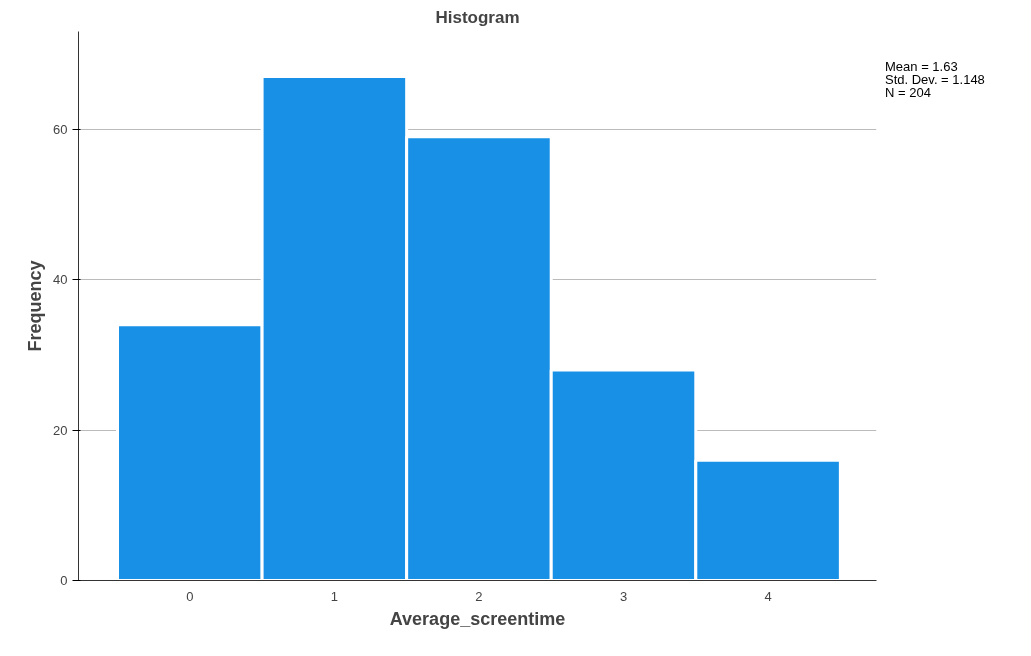 This screenshot has height=656, width=1031. I want to click on x-tick-label: 4, so click(768, 596).